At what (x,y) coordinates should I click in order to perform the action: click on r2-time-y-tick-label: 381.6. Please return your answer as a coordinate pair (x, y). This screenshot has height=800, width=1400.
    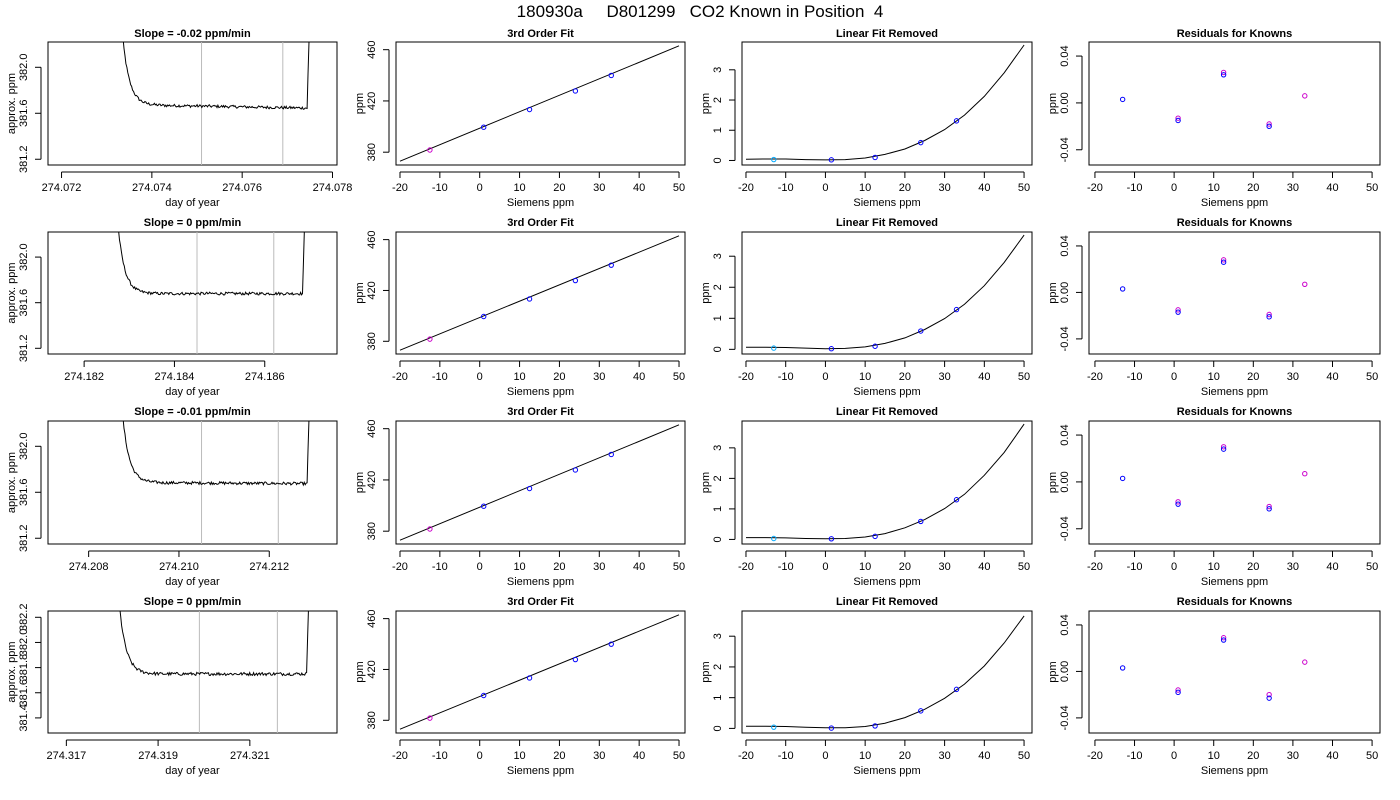
    Looking at the image, I should click on (24, 493).